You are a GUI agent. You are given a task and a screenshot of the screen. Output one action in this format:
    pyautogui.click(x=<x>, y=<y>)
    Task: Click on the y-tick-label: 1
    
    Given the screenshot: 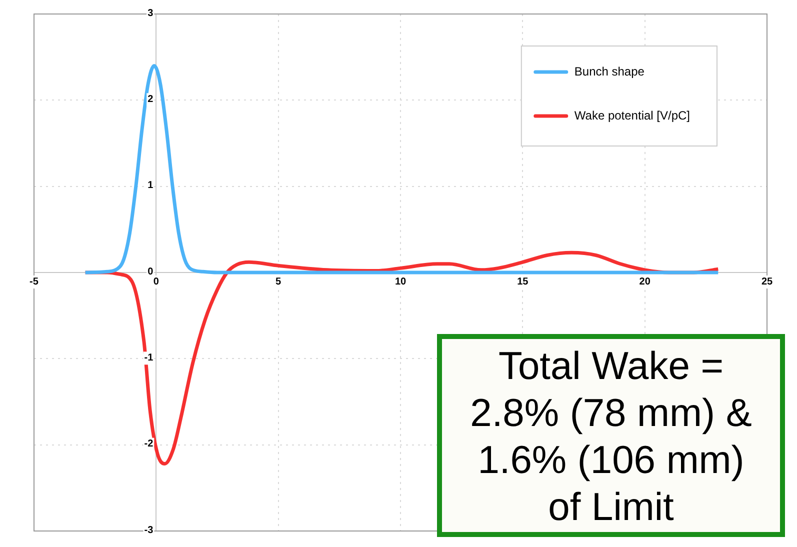 What is the action you would take?
    pyautogui.click(x=151, y=186)
    